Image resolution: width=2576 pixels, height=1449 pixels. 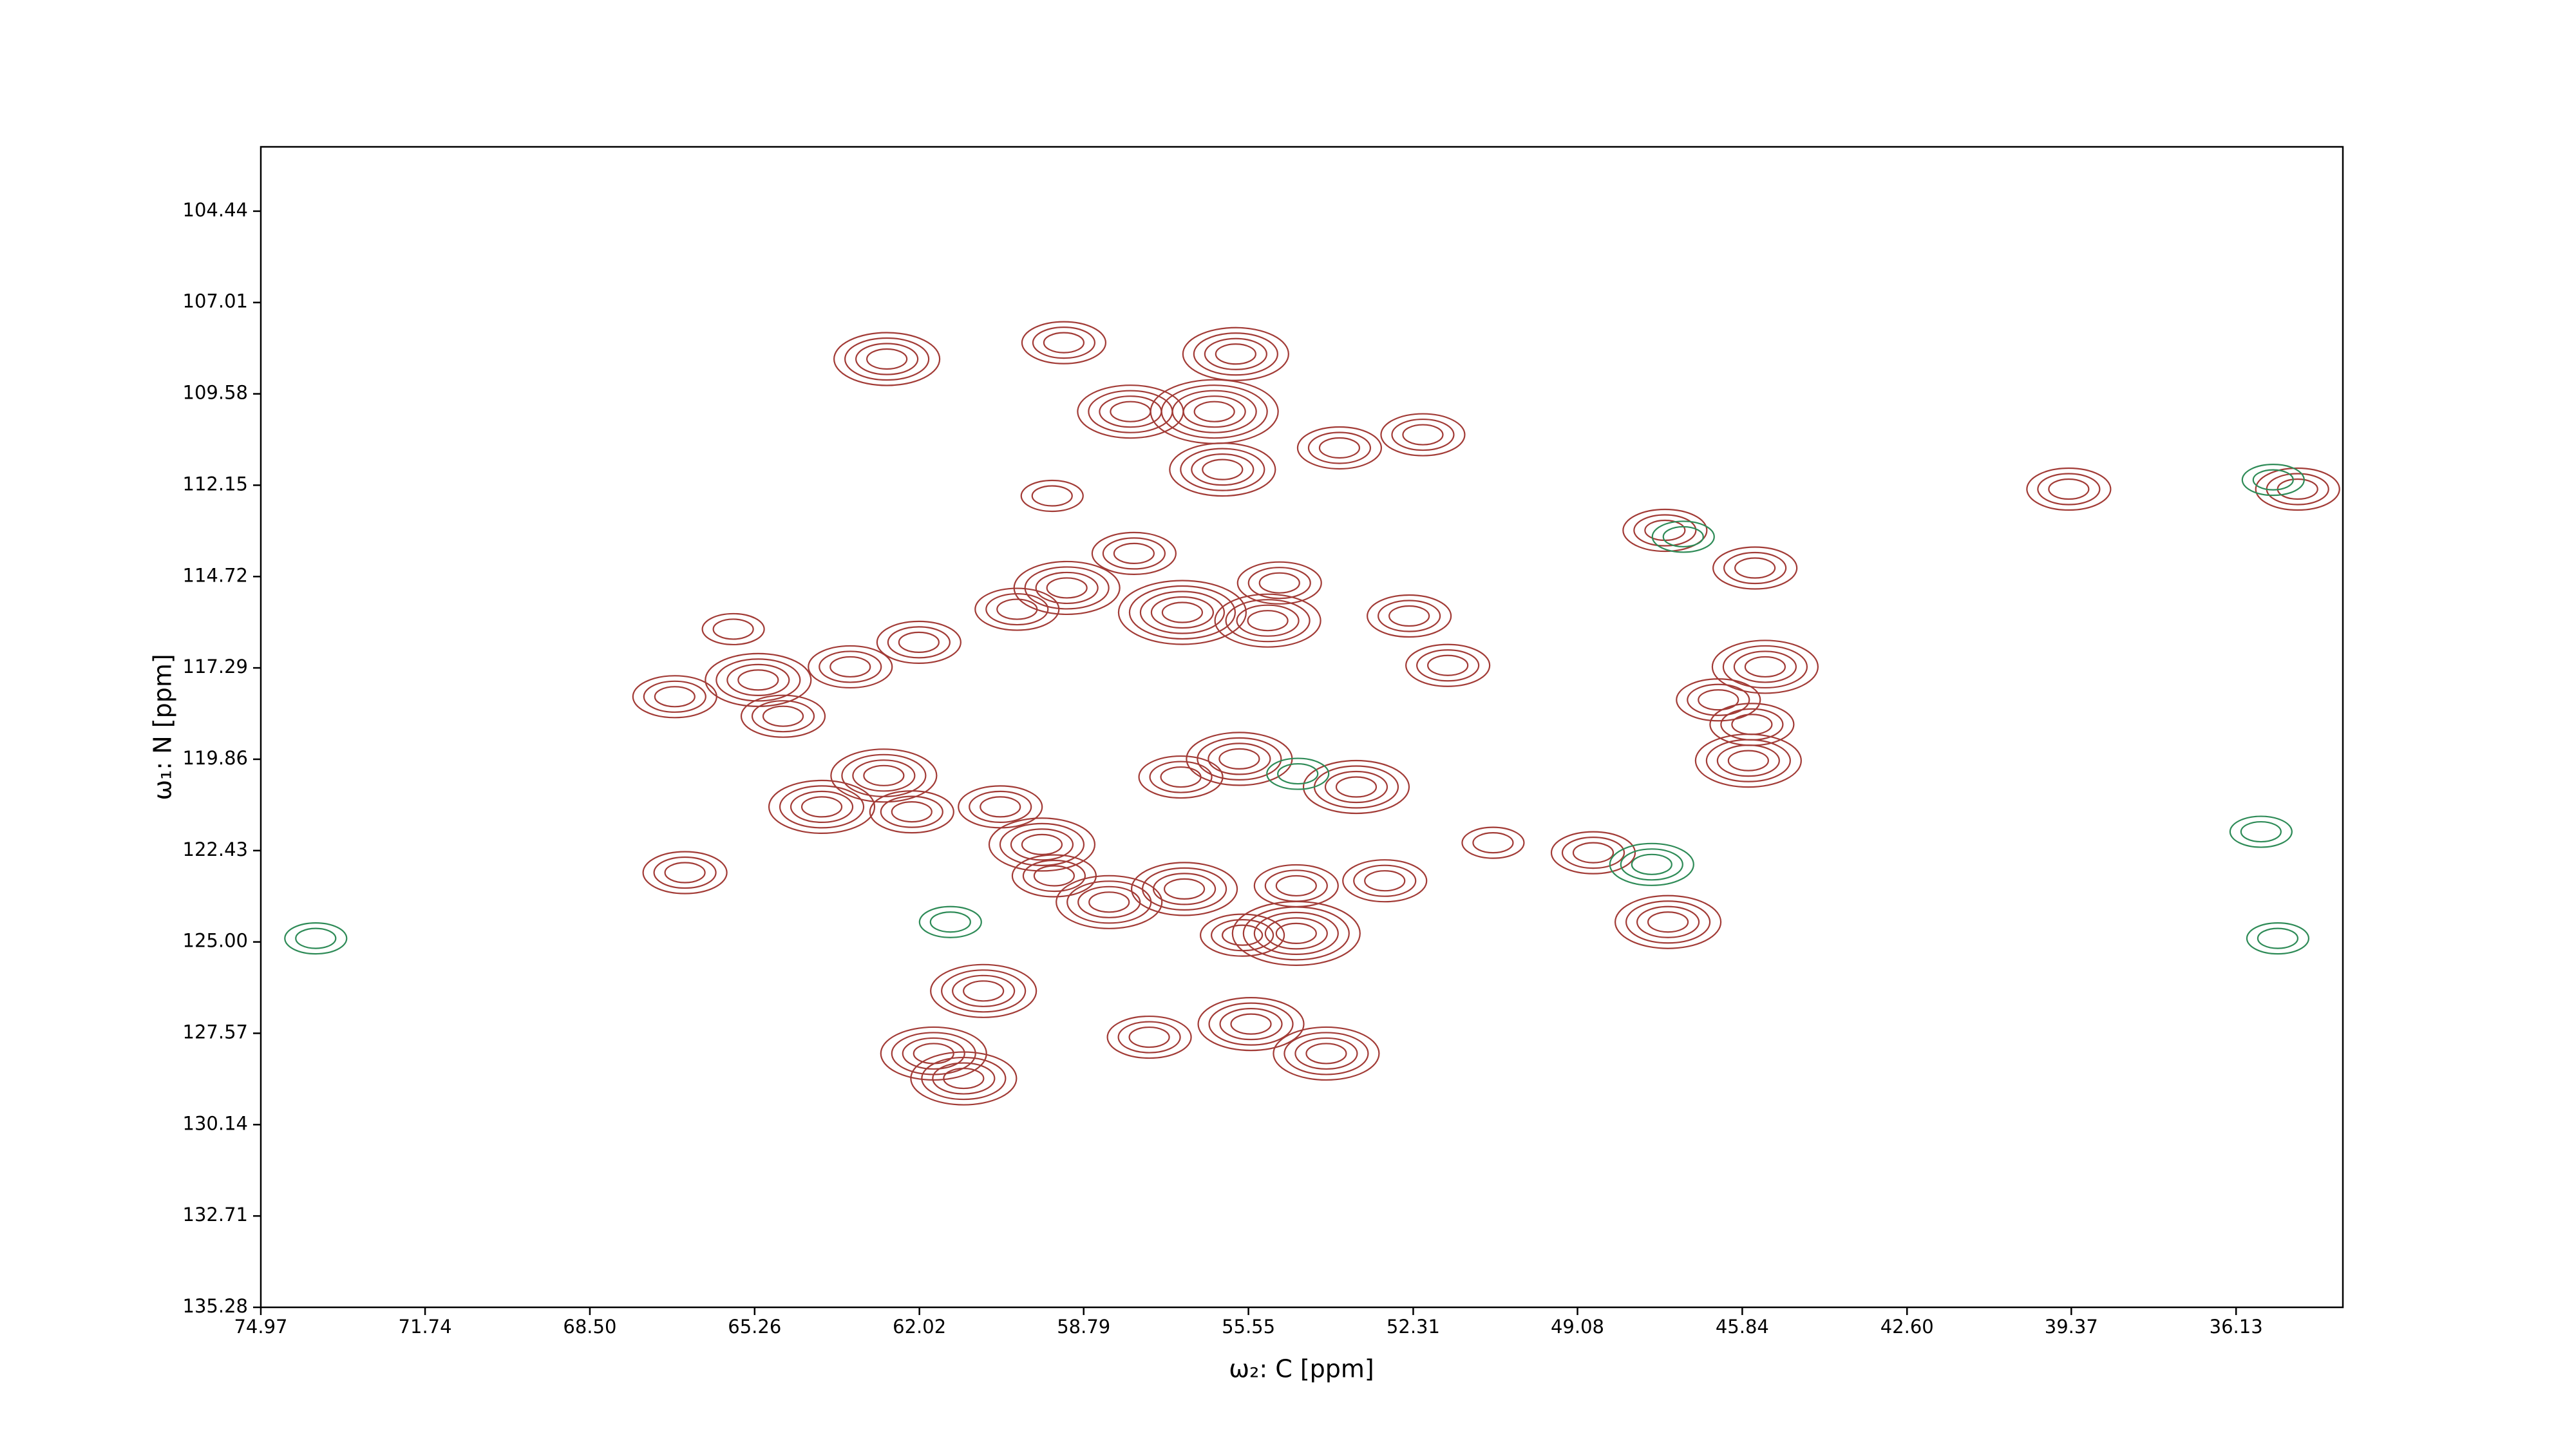 What do you see at coordinates (1742, 1327) in the screenshot?
I see `x-tick-label: 45.84` at bounding box center [1742, 1327].